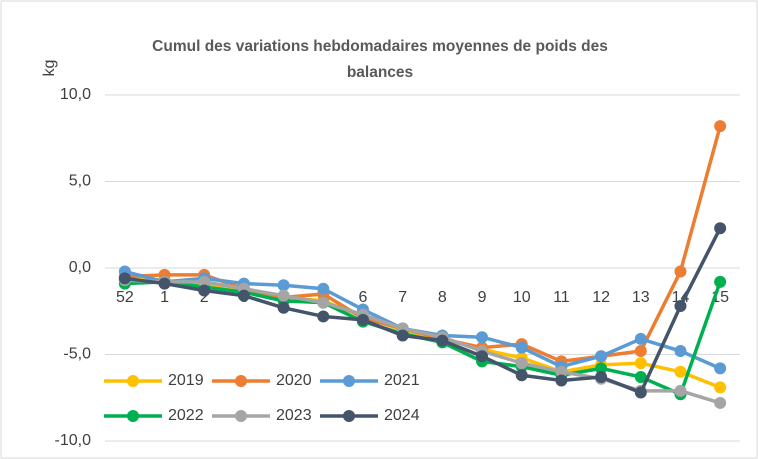 This screenshot has width=758, height=459. I want to click on y-tick-label: 10,0, so click(75, 94).